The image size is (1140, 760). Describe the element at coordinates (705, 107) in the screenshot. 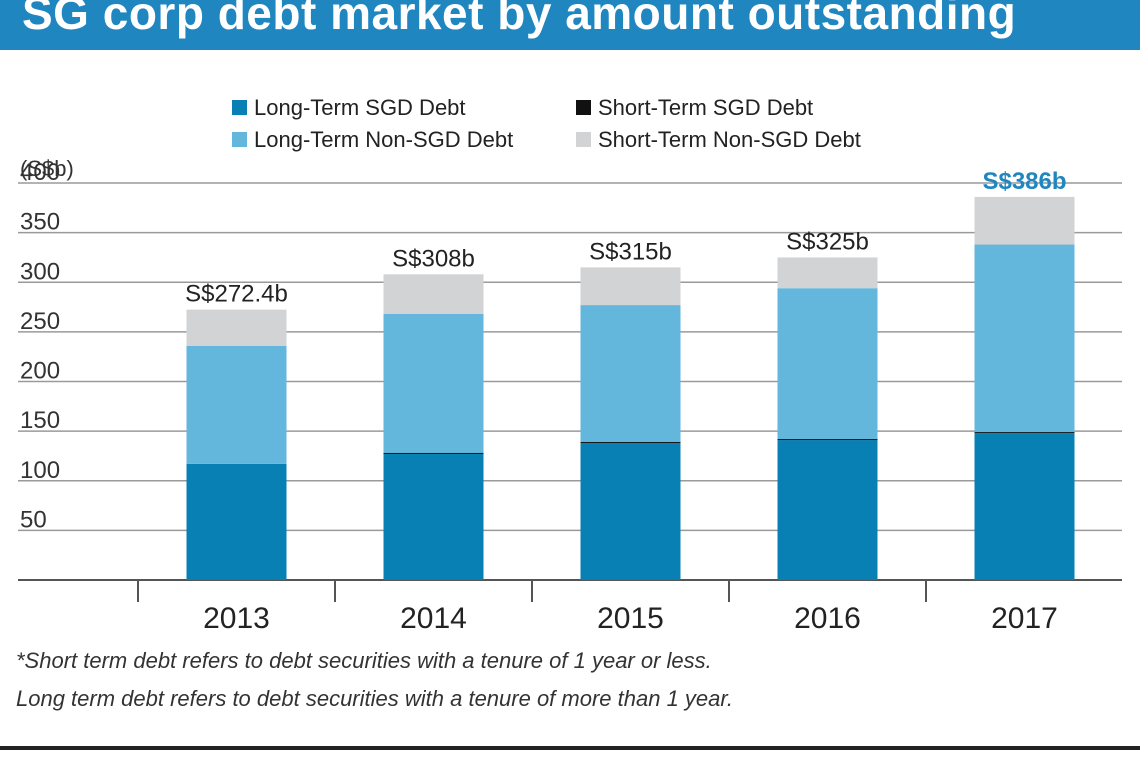

I see `legend-label: Short-Term SGD Debt` at that location.